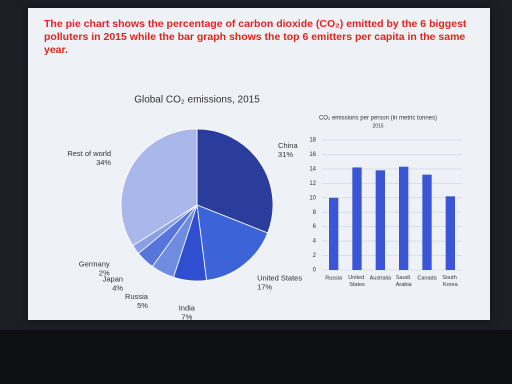 Image resolution: width=512 pixels, height=384 pixels. Describe the element at coordinates (334, 278) in the screenshot. I see `x-tick-label: Russia` at that location.